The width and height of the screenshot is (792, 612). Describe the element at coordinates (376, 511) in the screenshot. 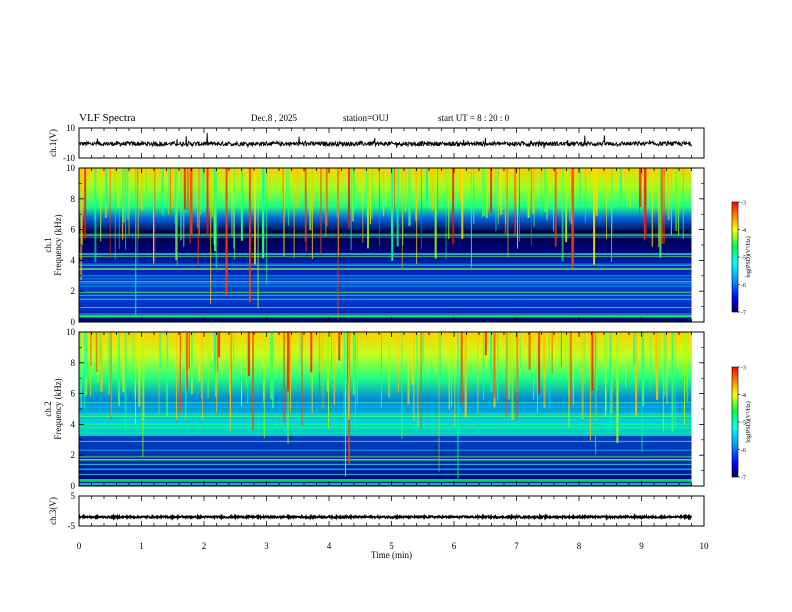

I see `ch3-waveform-panel: -5 5 ch.3(V)` at that location.